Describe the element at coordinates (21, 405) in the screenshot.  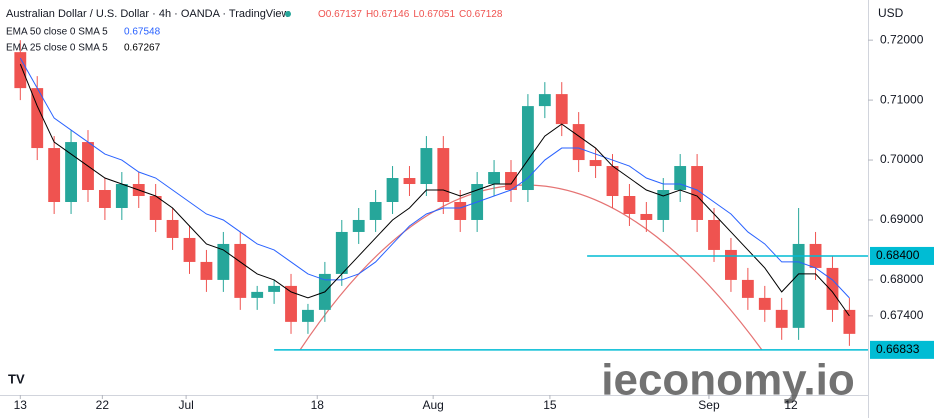
I see `x-tick-label: 13` at that location.